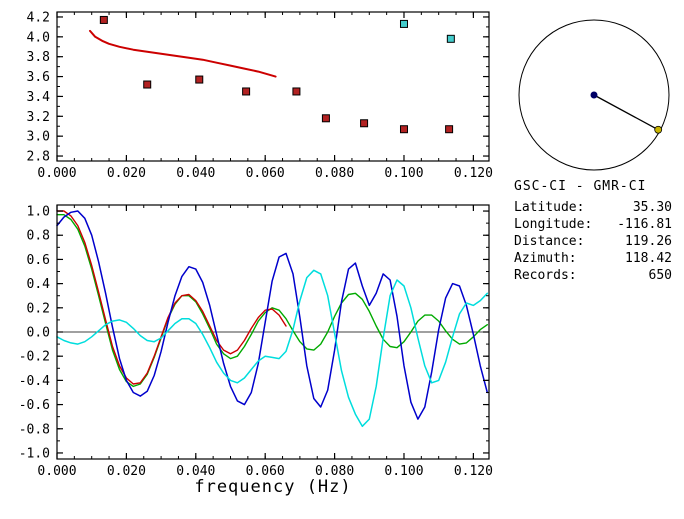 The width and height of the screenshot is (684, 519). Describe the element at coordinates (652, 207) in the screenshot. I see `info-value: 35.30` at that location.